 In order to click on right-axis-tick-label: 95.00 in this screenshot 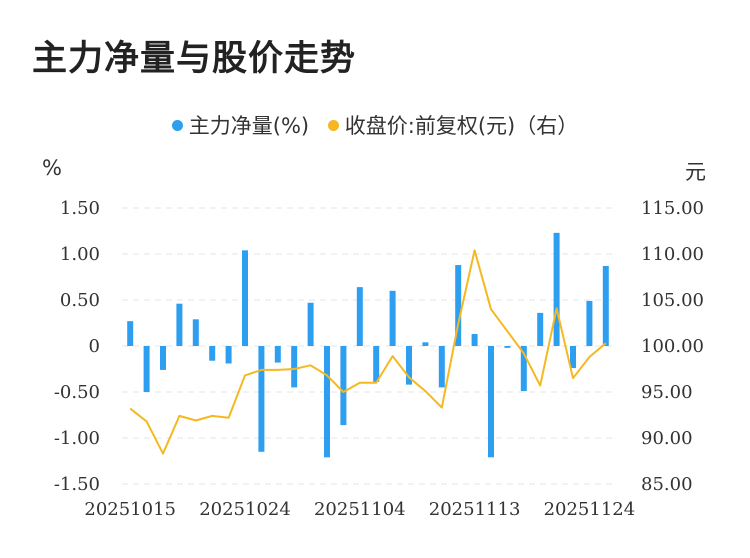, I will do `click(667, 392)`.